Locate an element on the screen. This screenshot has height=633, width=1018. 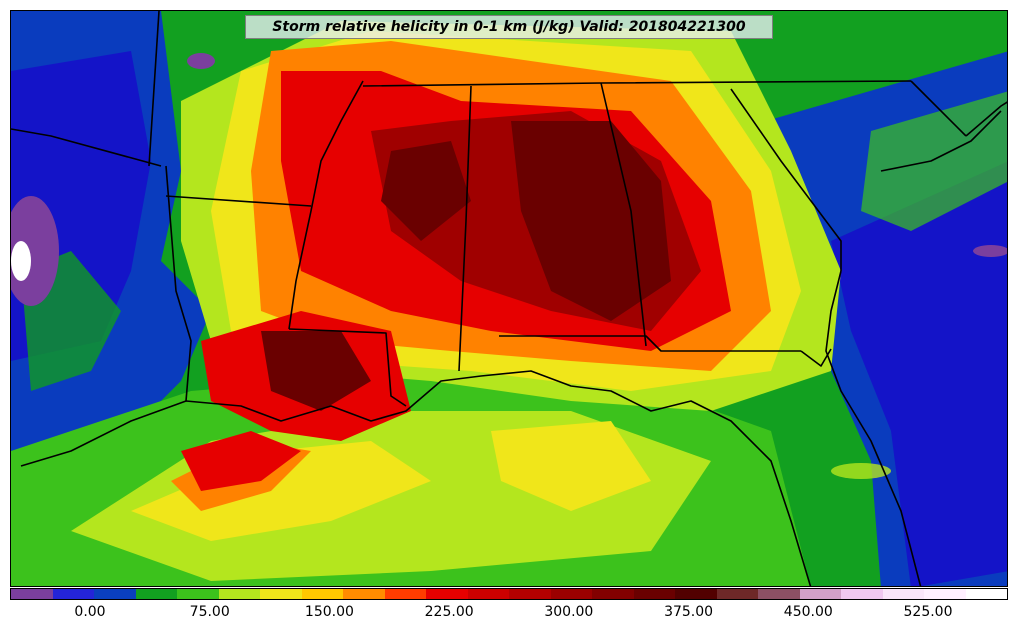
border-ms-al is located at coordinates (465, 228).